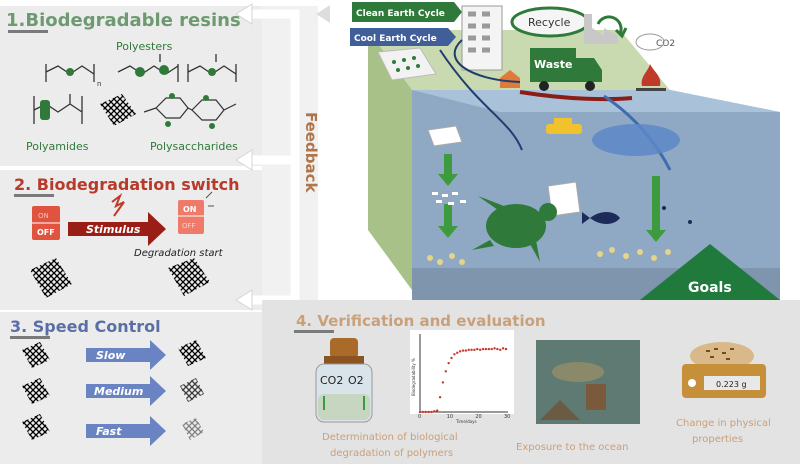  Describe the element at coordinates (46, 232) in the screenshot. I see `switch-off-off-label: OFF` at that location.